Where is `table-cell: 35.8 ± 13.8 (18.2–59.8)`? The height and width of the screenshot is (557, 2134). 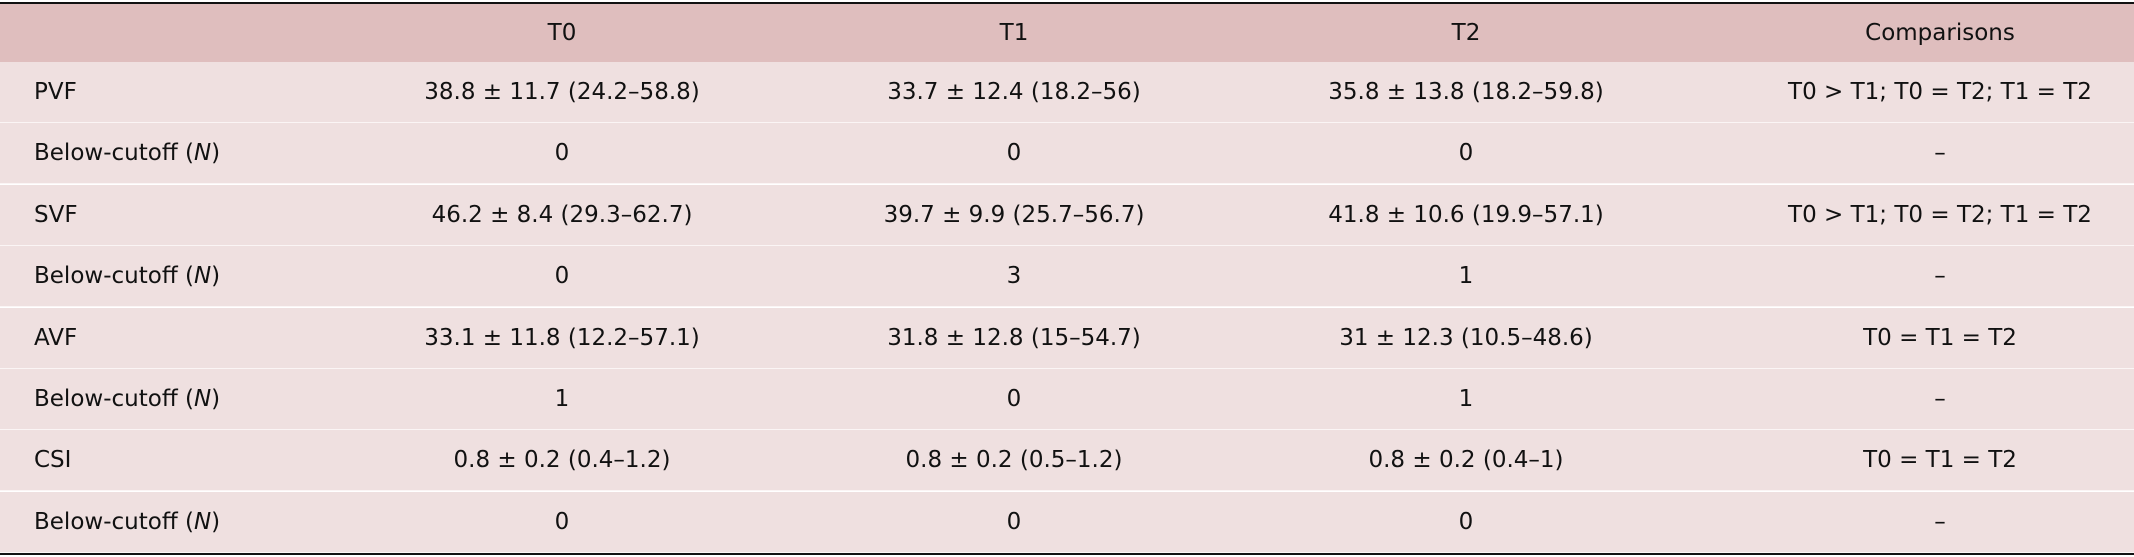
table-cell: 35.8 ± 13.8 (18.2–59.8) is located at coordinates (1466, 92).